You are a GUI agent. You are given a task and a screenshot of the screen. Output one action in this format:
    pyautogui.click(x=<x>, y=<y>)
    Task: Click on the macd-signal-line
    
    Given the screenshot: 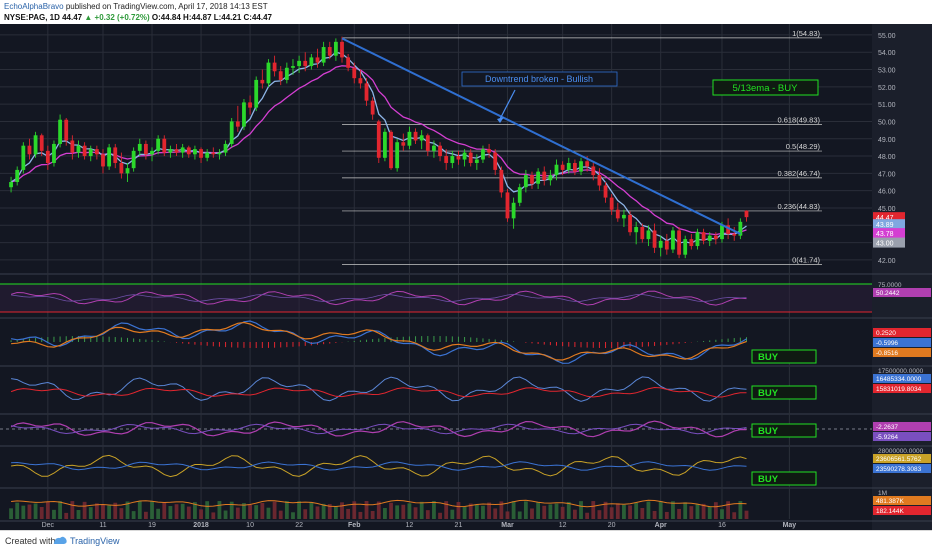 What is the action you would take?
    pyautogui.click(x=379, y=341)
    